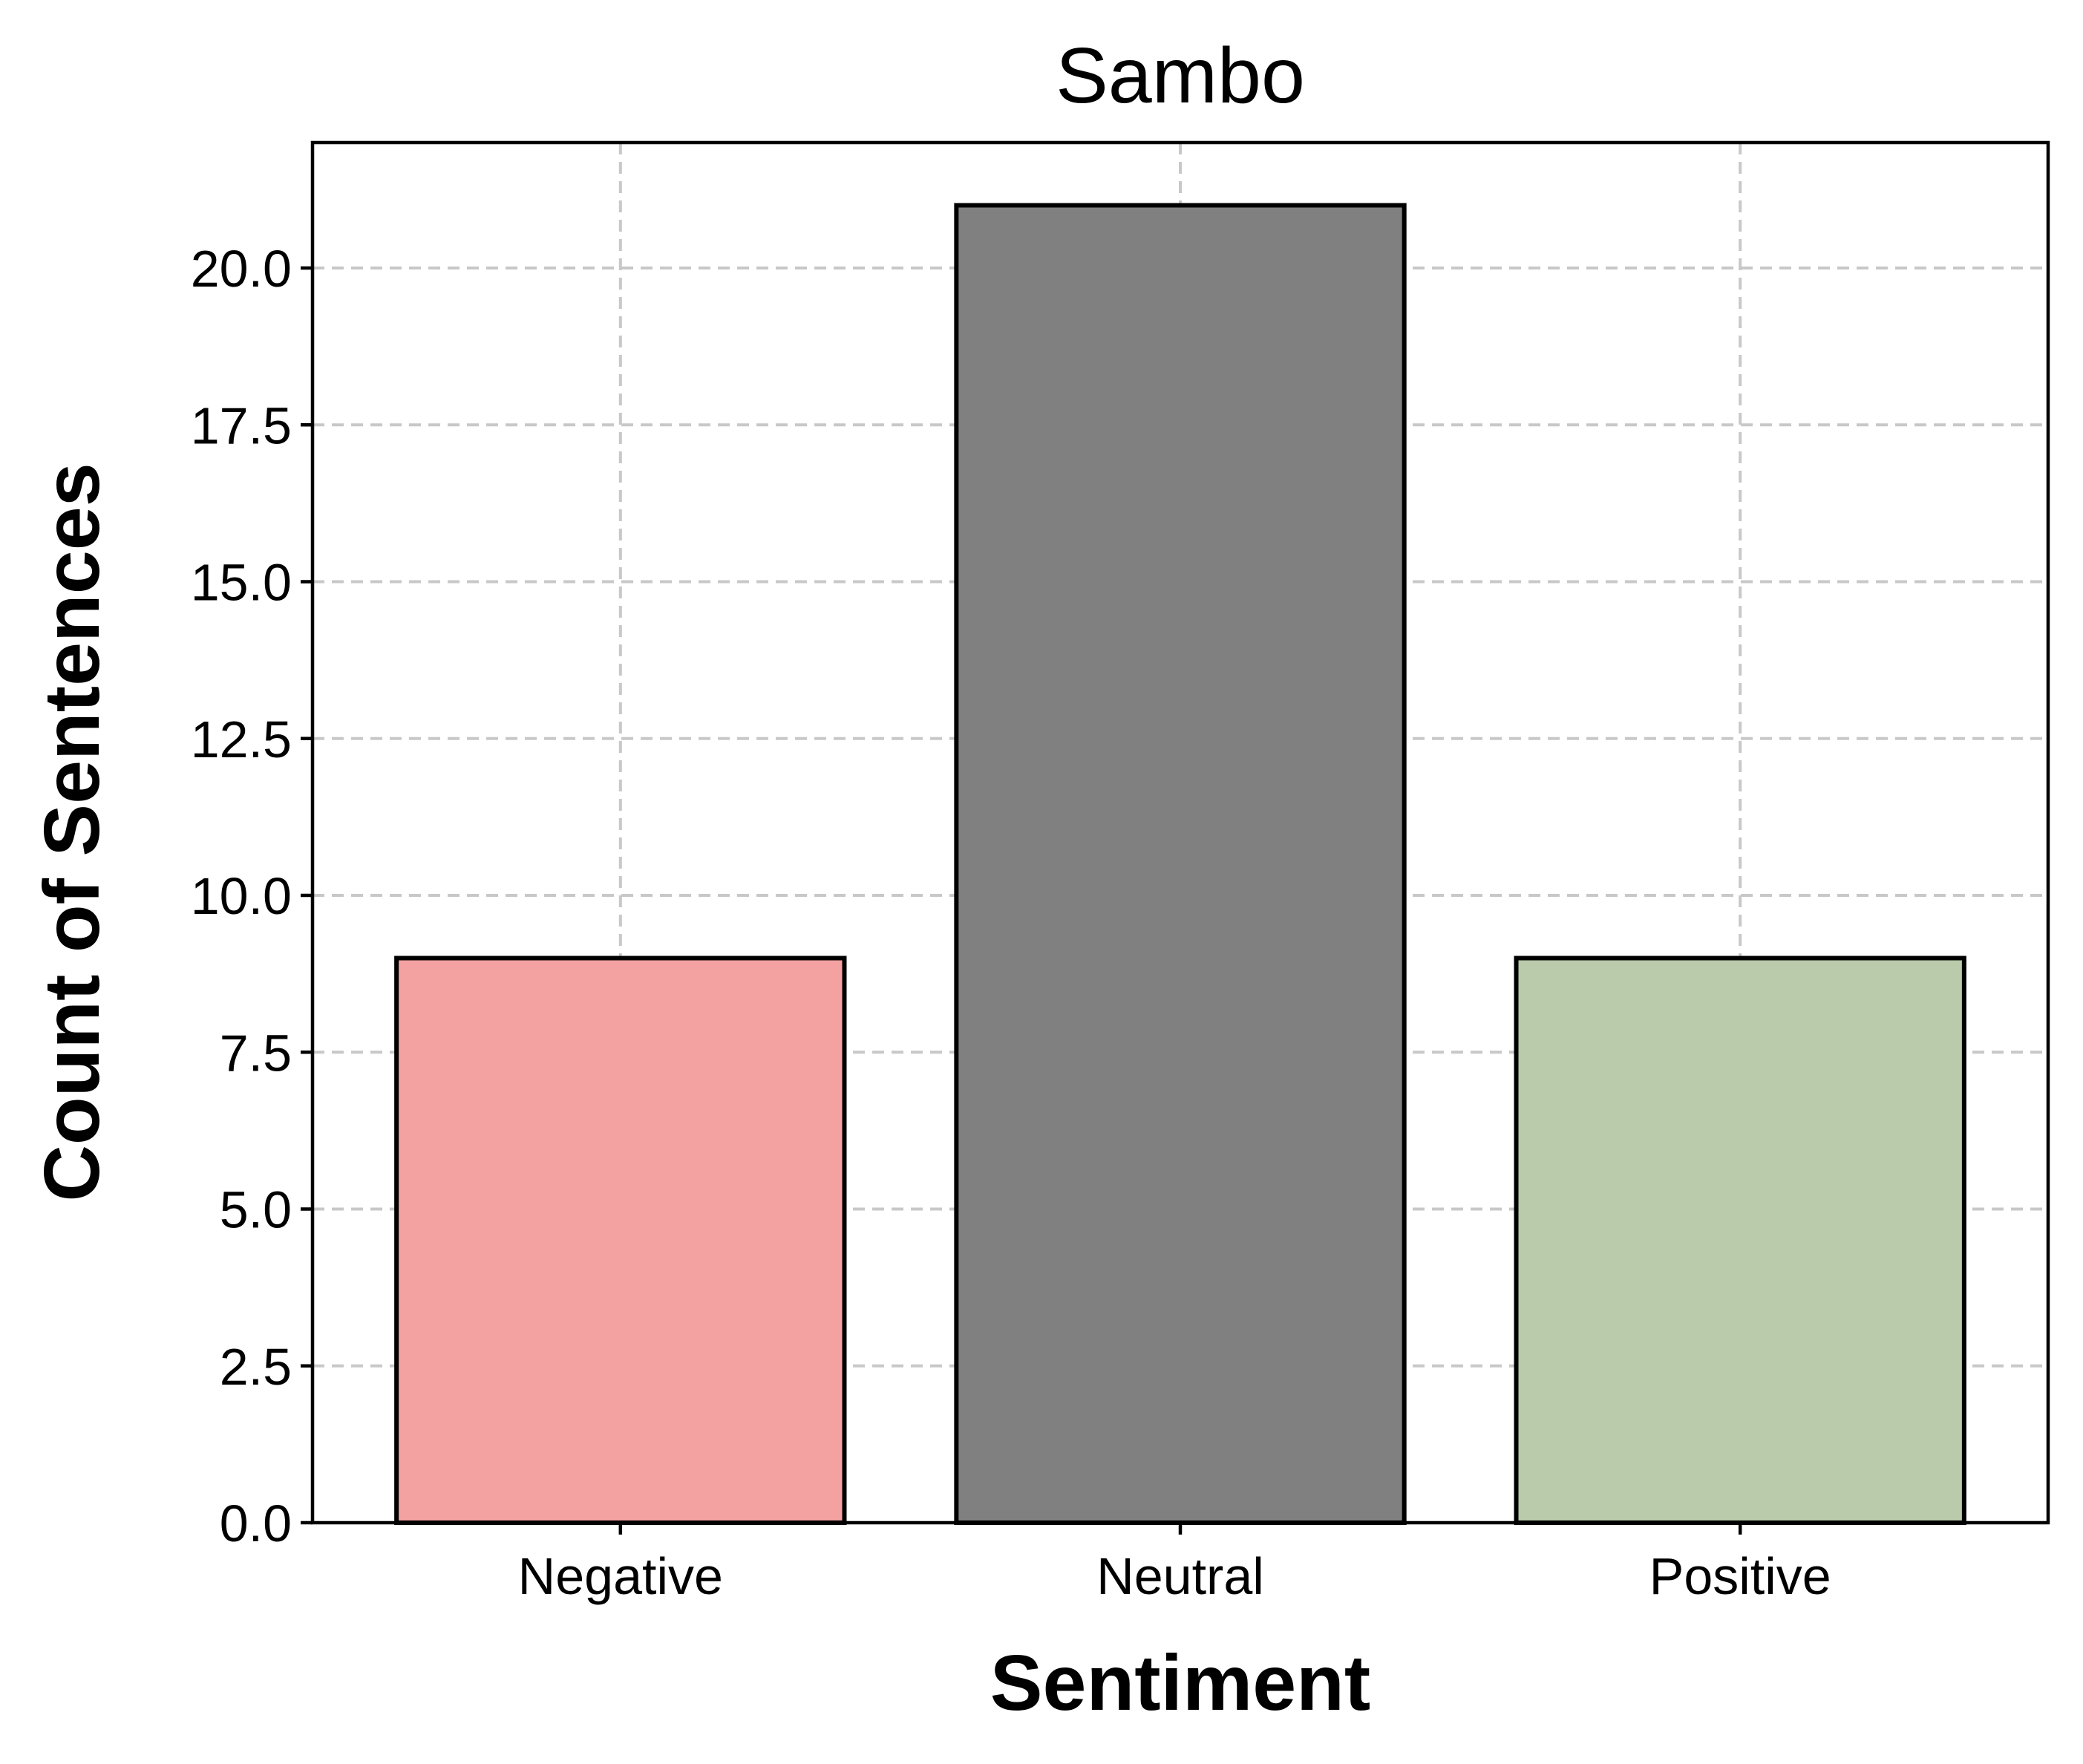 This screenshot has height=1764, width=2083. Describe the element at coordinates (1740, 1240) in the screenshot. I see `bar-positive` at that location.